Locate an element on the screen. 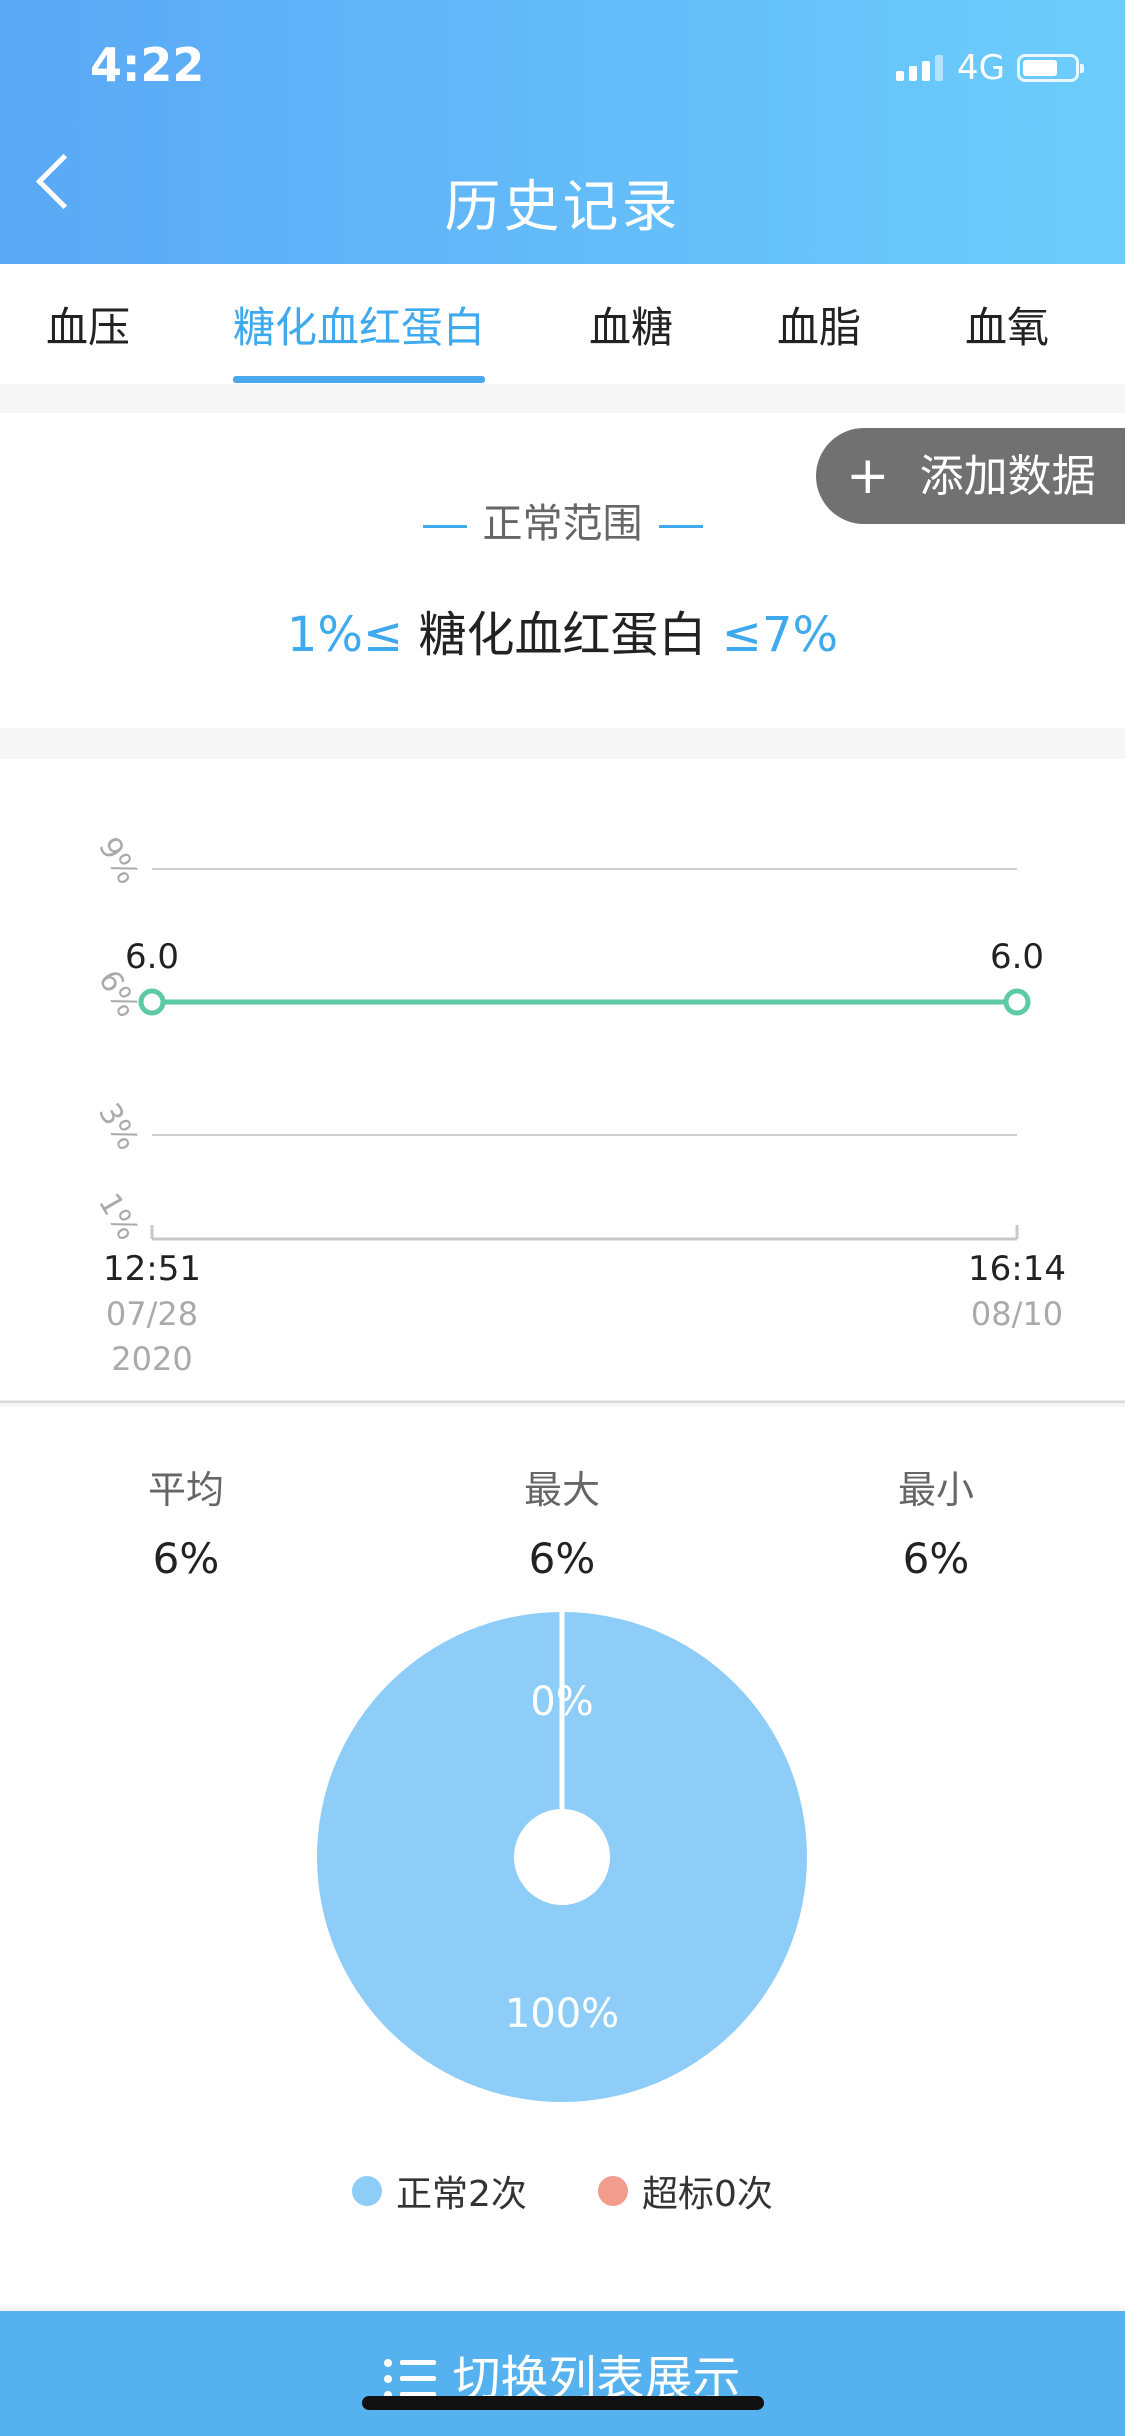  app-header: 4:22 4G 历史记录 is located at coordinates (562, 132).